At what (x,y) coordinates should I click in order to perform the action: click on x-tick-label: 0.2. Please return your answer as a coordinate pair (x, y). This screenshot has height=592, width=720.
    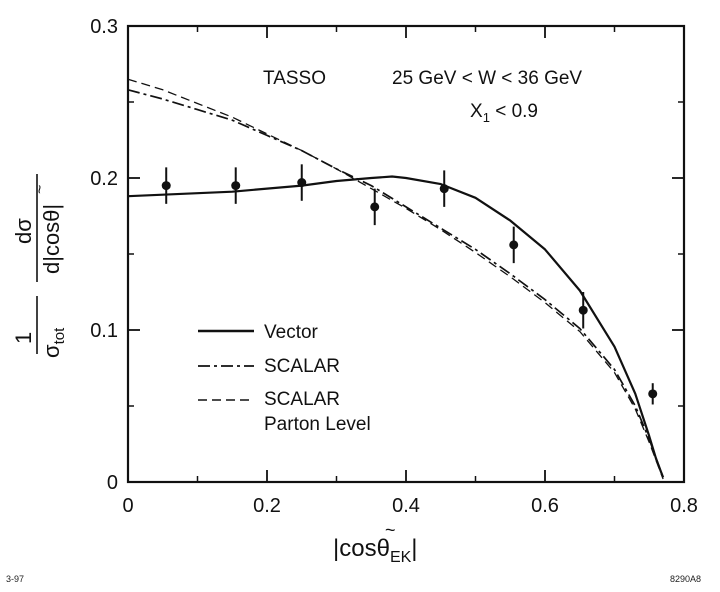
    Looking at the image, I should click on (267, 506).